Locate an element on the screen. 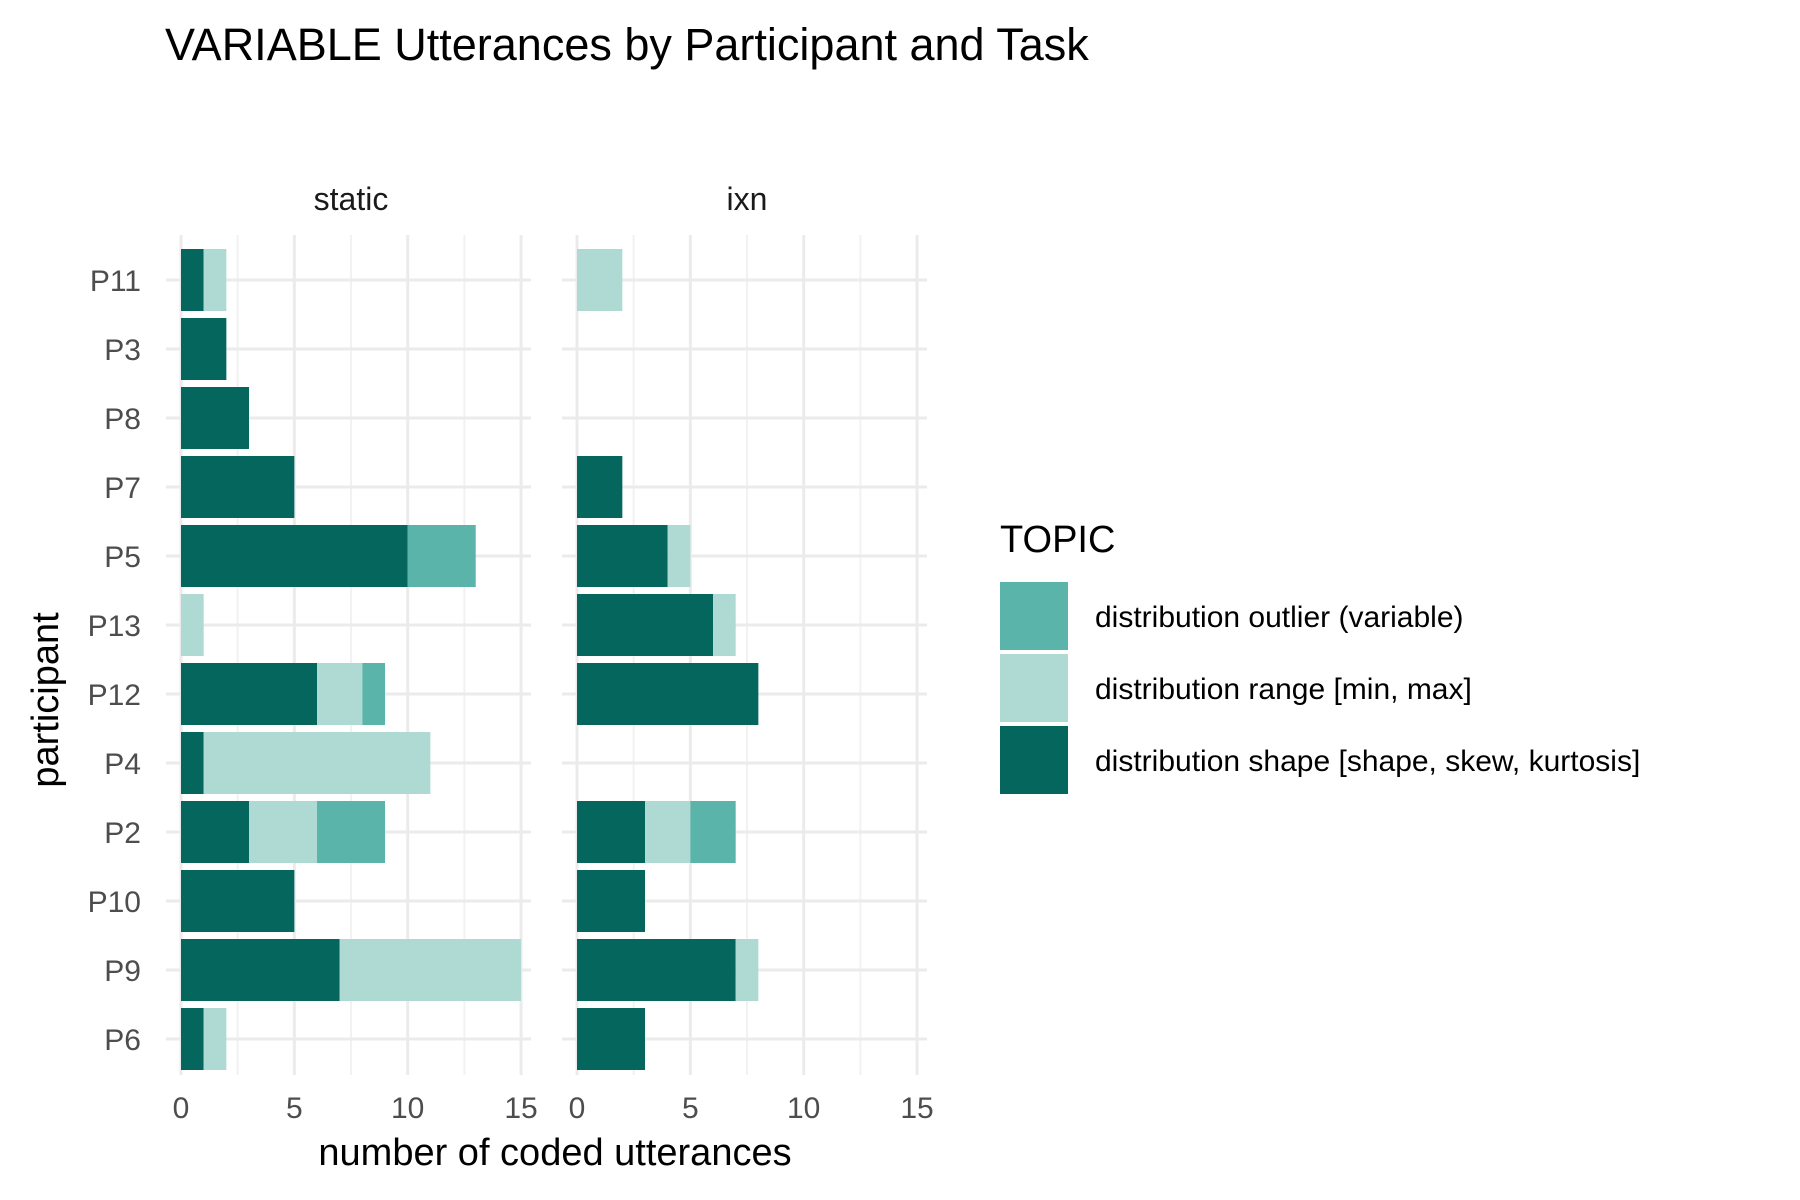 The width and height of the screenshot is (1800, 1200). bar-static-P8 is located at coordinates (215, 418).